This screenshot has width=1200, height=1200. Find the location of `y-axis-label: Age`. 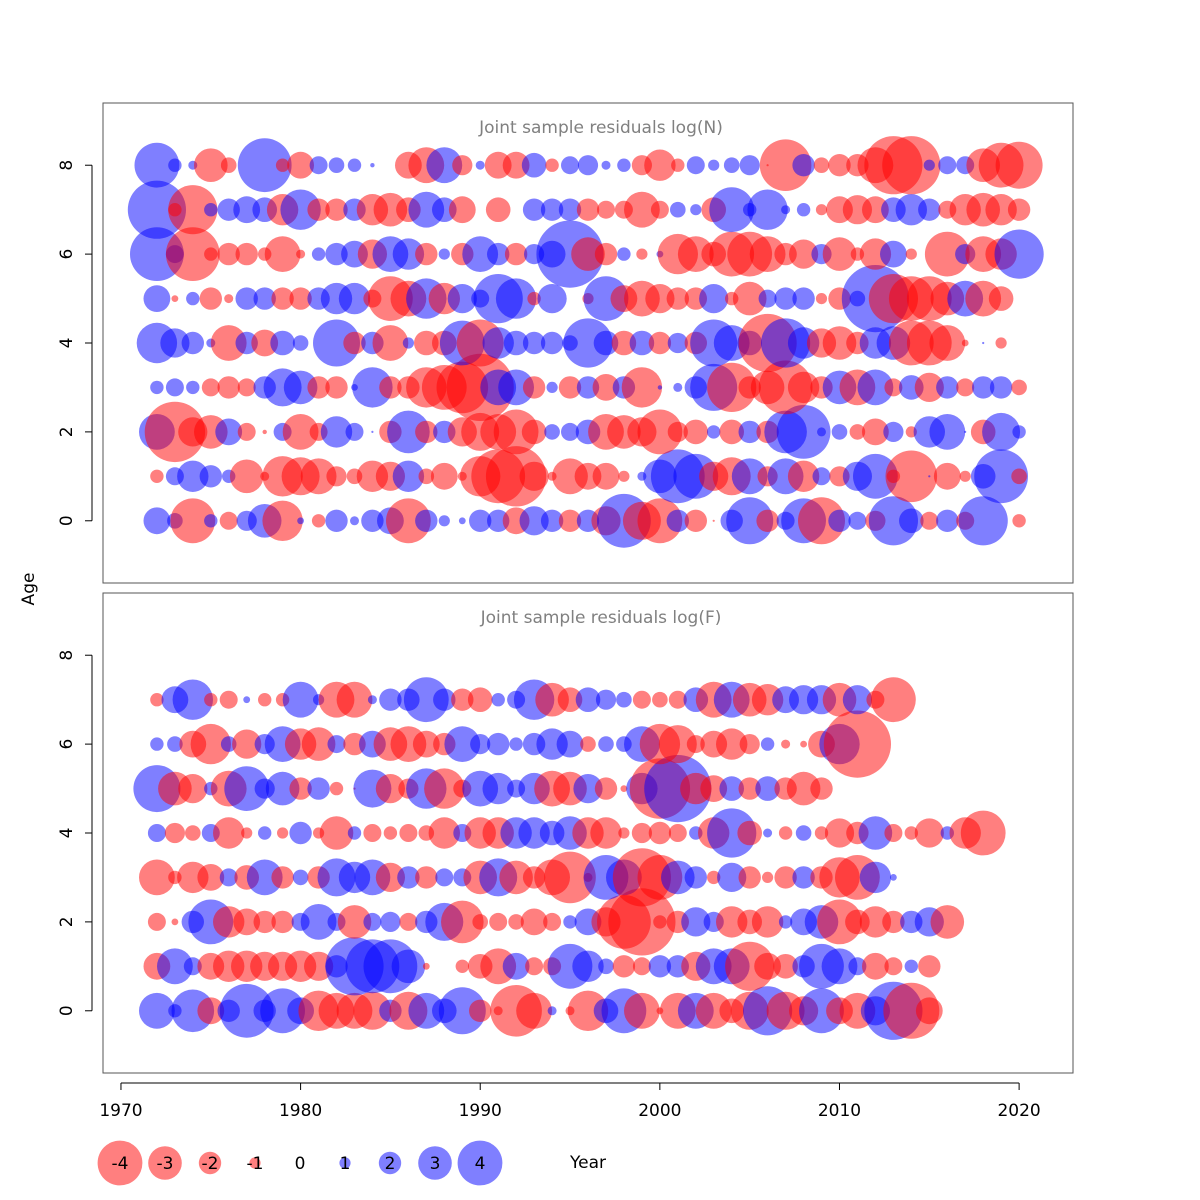

y-axis-label: Age is located at coordinates (29, 589).